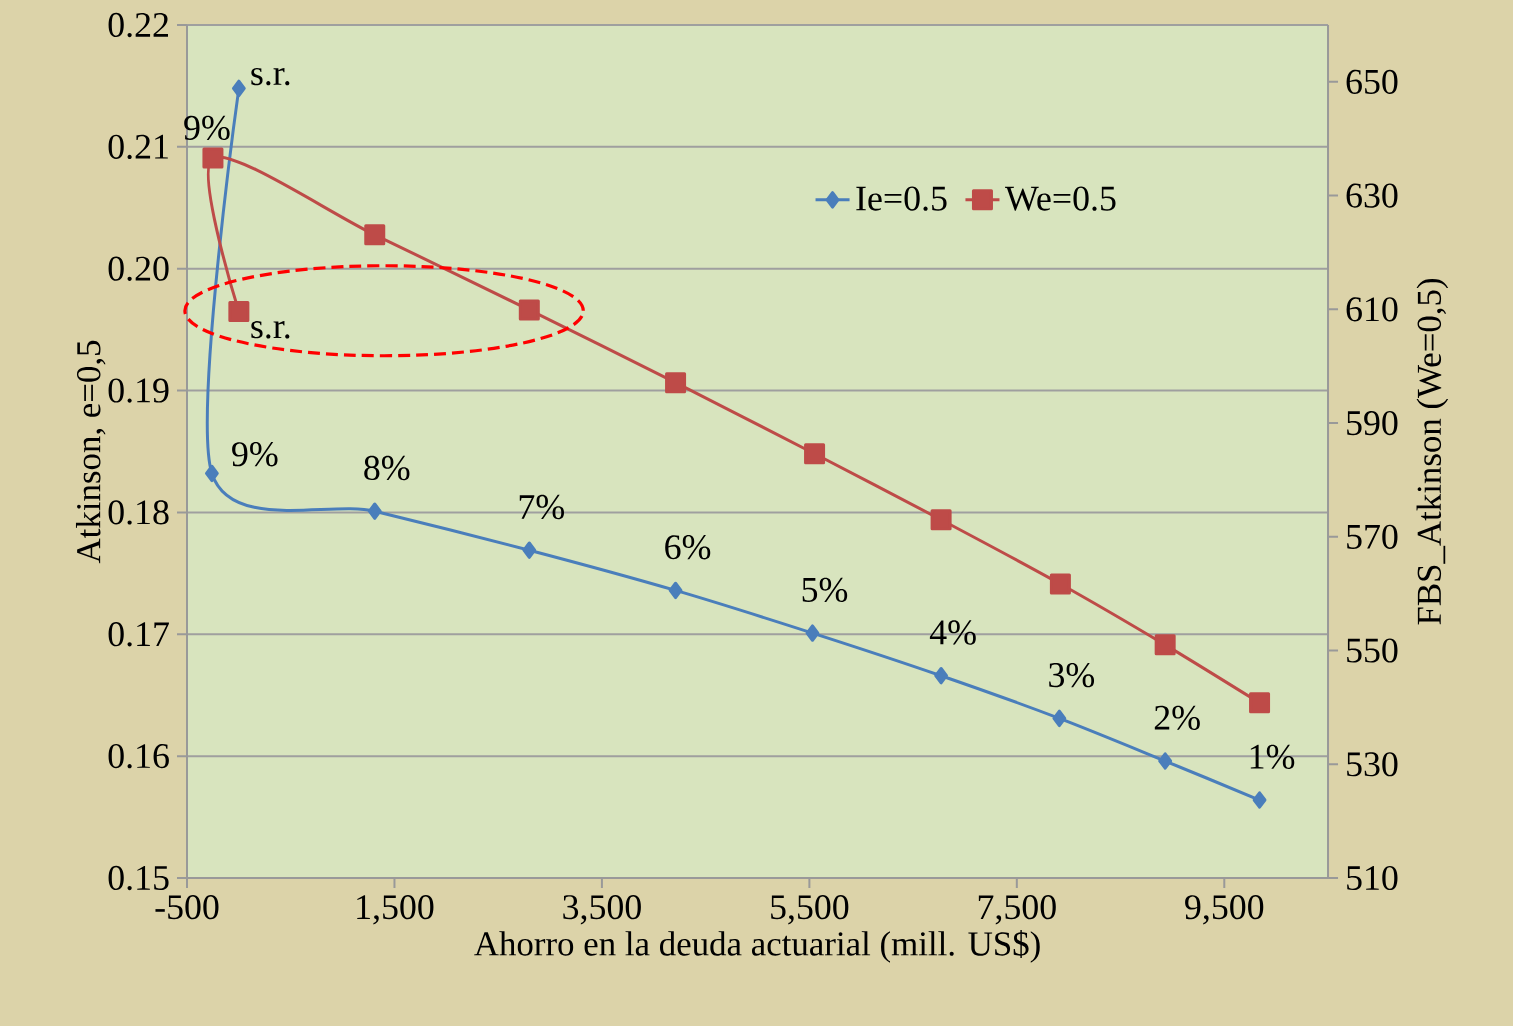 The image size is (1513, 1026). Describe the element at coordinates (138, 268) in the screenshot. I see `y-tick-label: 0.20` at that location.